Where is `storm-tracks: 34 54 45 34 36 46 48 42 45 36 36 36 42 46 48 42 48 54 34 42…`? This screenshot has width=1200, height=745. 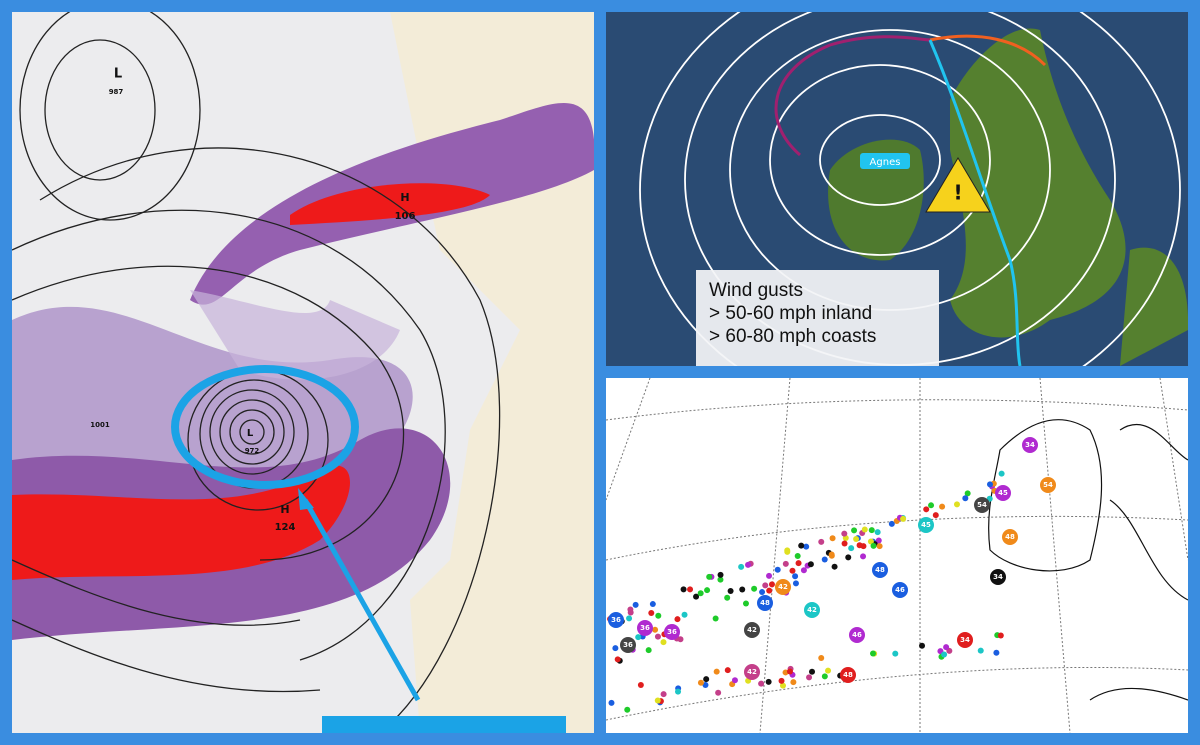
storm-tracks: 34 54 45 34 36 46 48 42 45 36 36 36 42 46 48 42 48 54 34 42… is located at coordinates (831, 575).